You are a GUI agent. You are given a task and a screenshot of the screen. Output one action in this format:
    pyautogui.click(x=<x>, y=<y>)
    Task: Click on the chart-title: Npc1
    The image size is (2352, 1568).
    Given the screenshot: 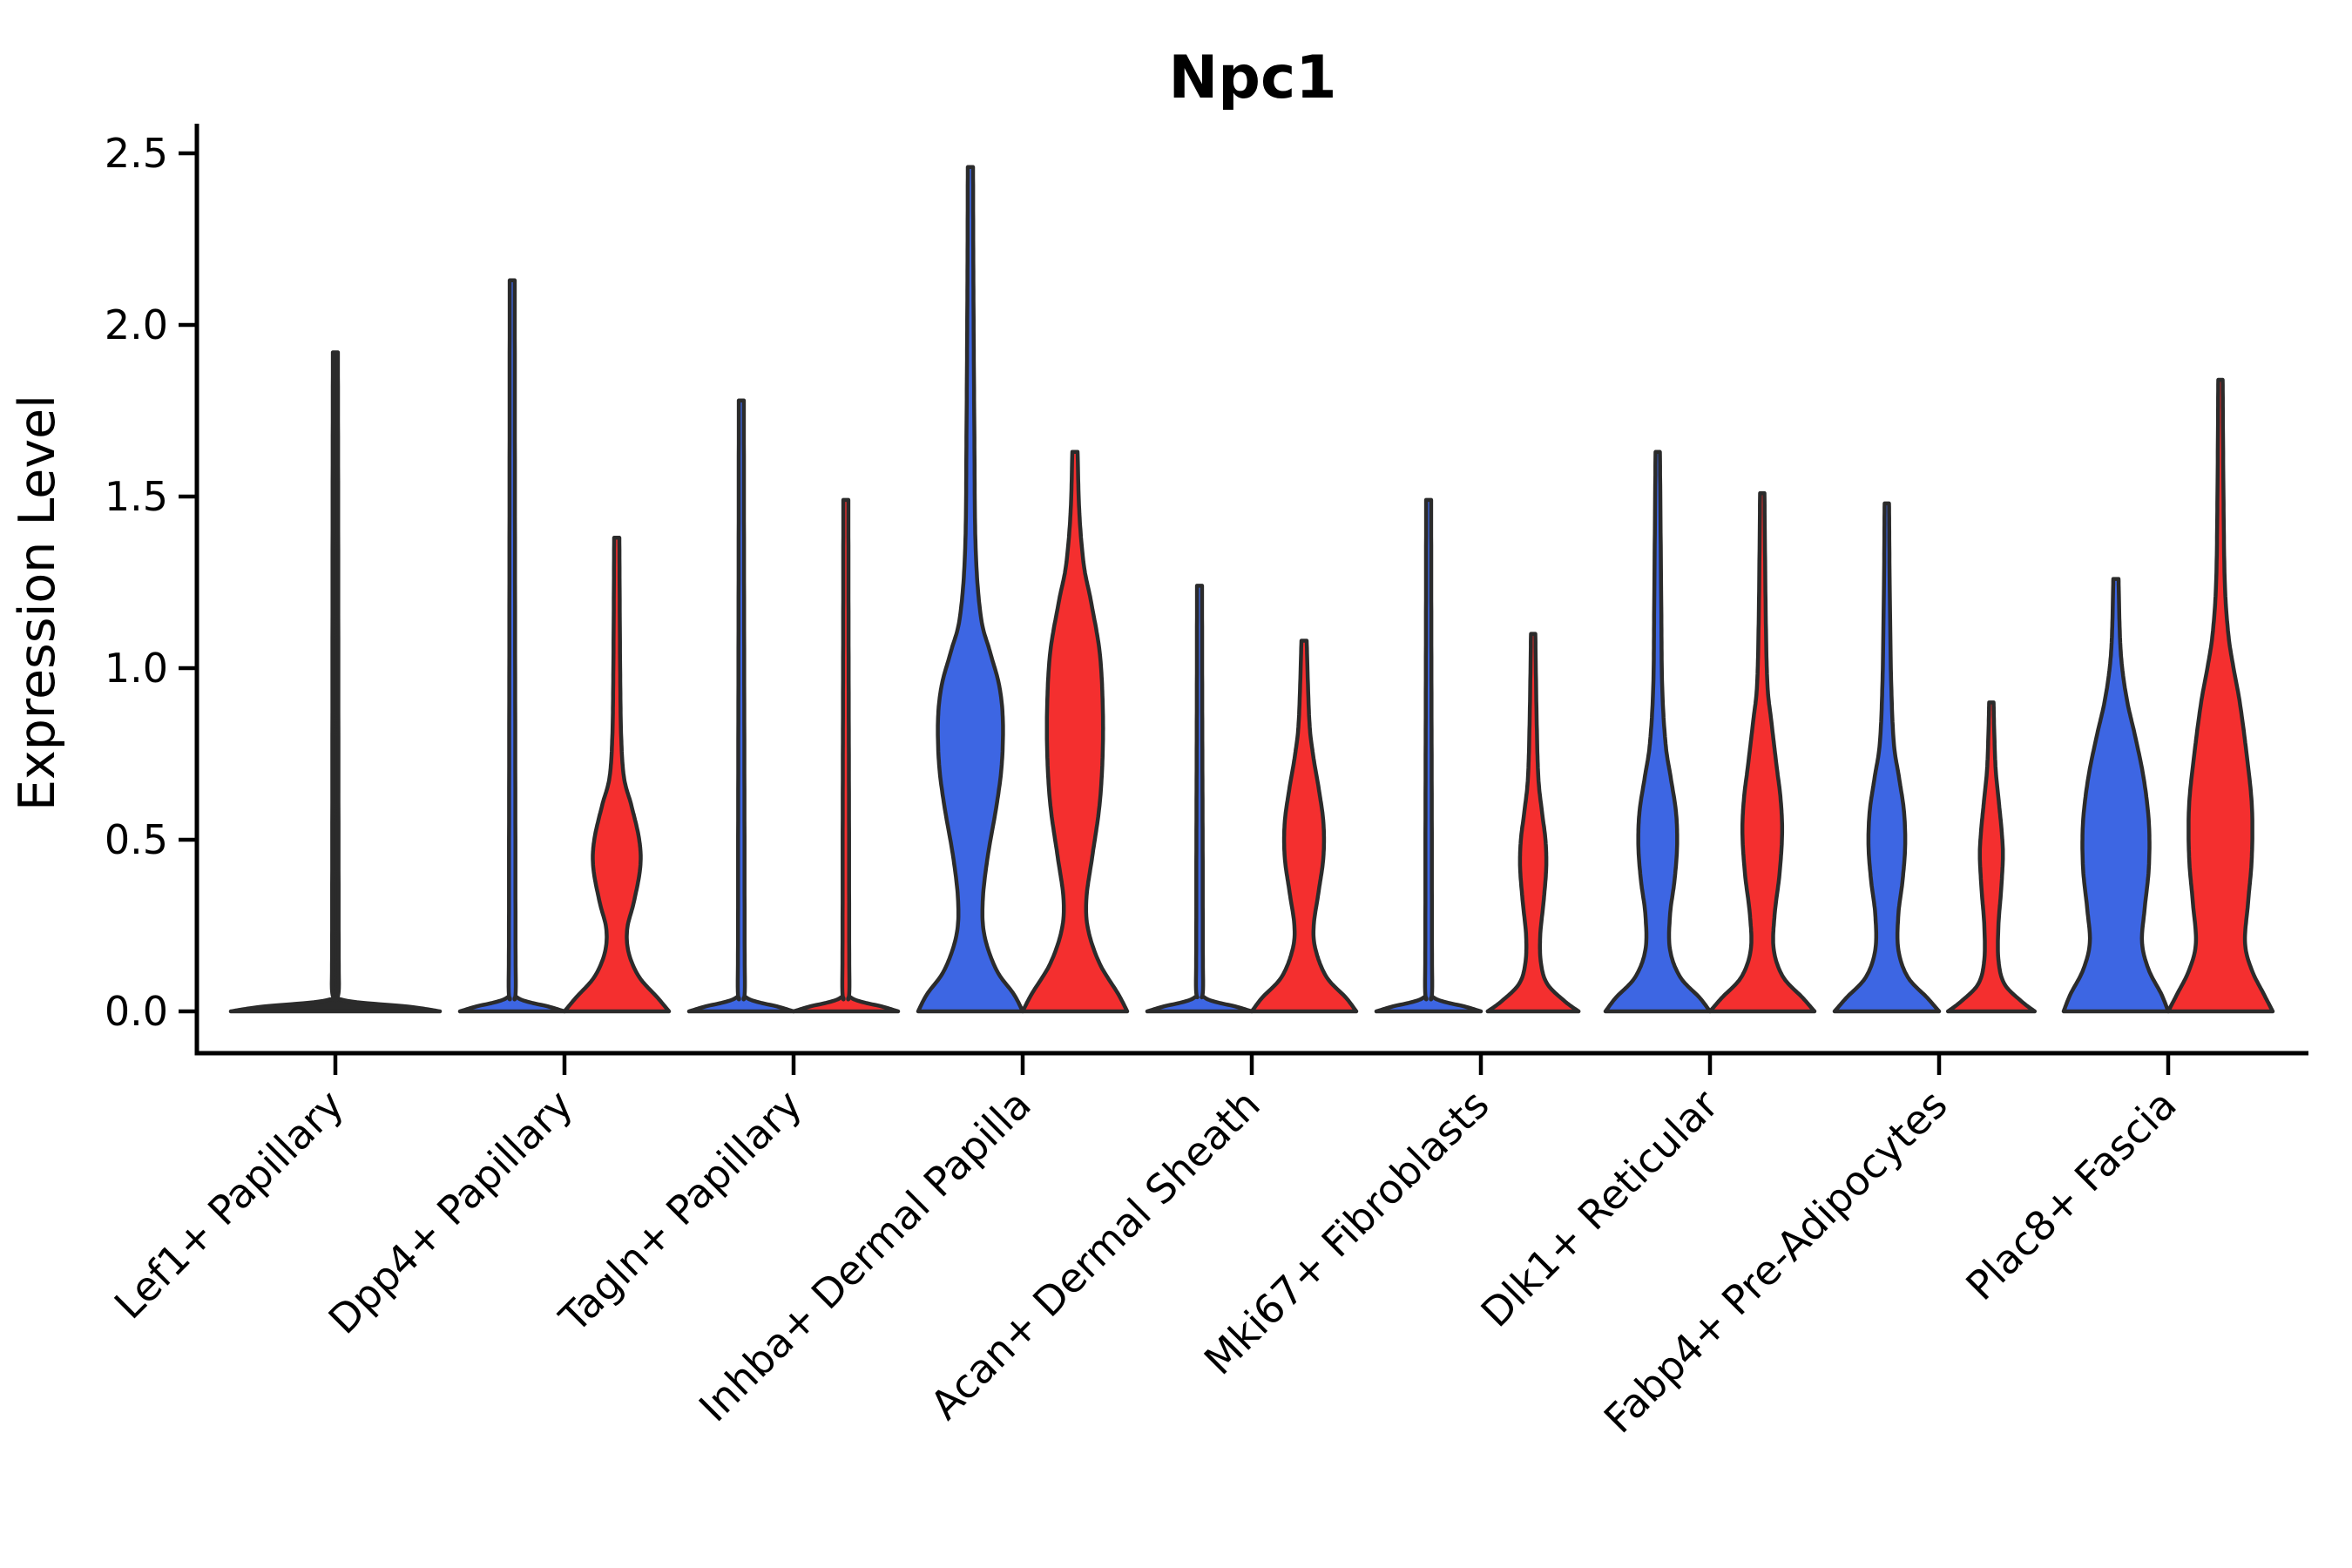 What is the action you would take?
    pyautogui.click(x=1252, y=78)
    